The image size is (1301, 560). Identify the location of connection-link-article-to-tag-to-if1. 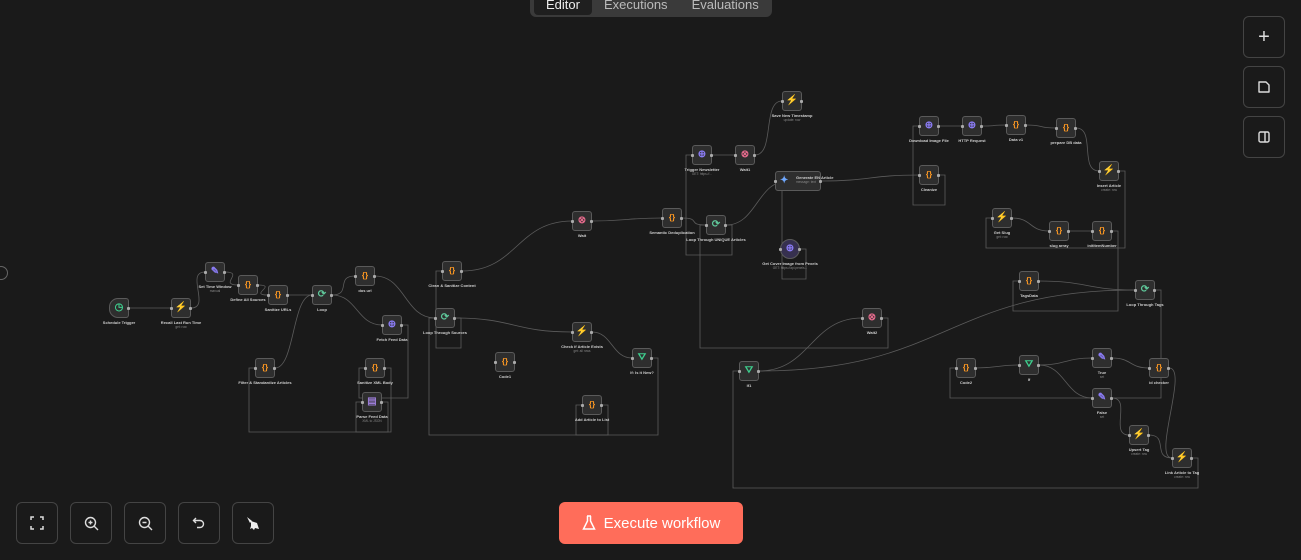
(965, 429).